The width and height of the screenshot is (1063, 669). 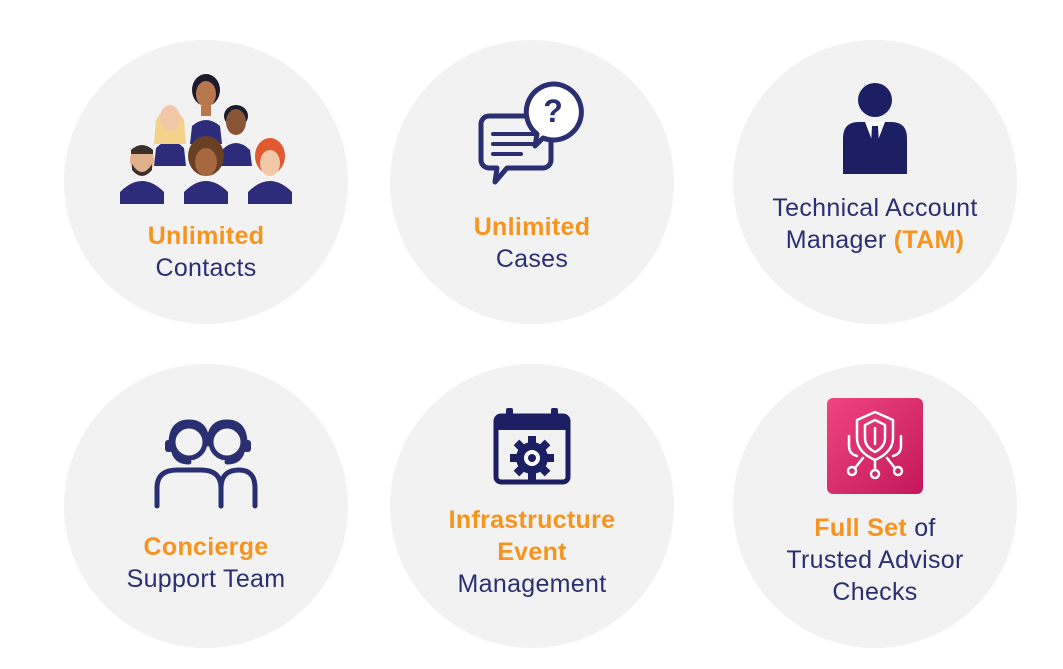 What do you see at coordinates (875, 208) in the screenshot?
I see `label-line-1: Technical Account` at bounding box center [875, 208].